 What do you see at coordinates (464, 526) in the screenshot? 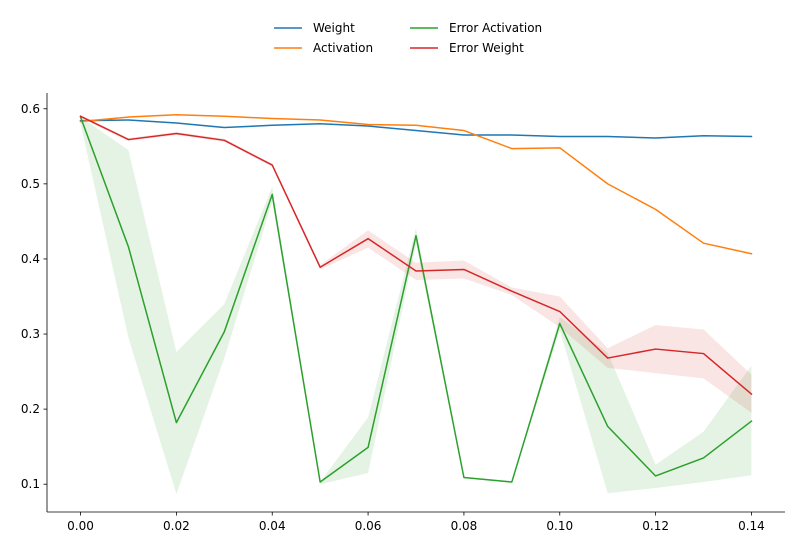
I see `x-tick-label: 0.08` at bounding box center [464, 526].